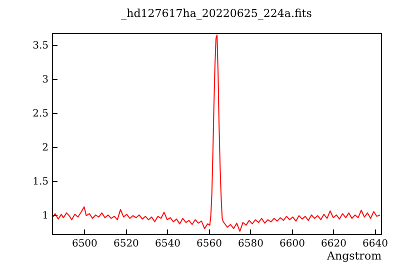  What do you see at coordinates (40, 114) in the screenshot?
I see `y-tick-label: 2.5` at bounding box center [40, 114].